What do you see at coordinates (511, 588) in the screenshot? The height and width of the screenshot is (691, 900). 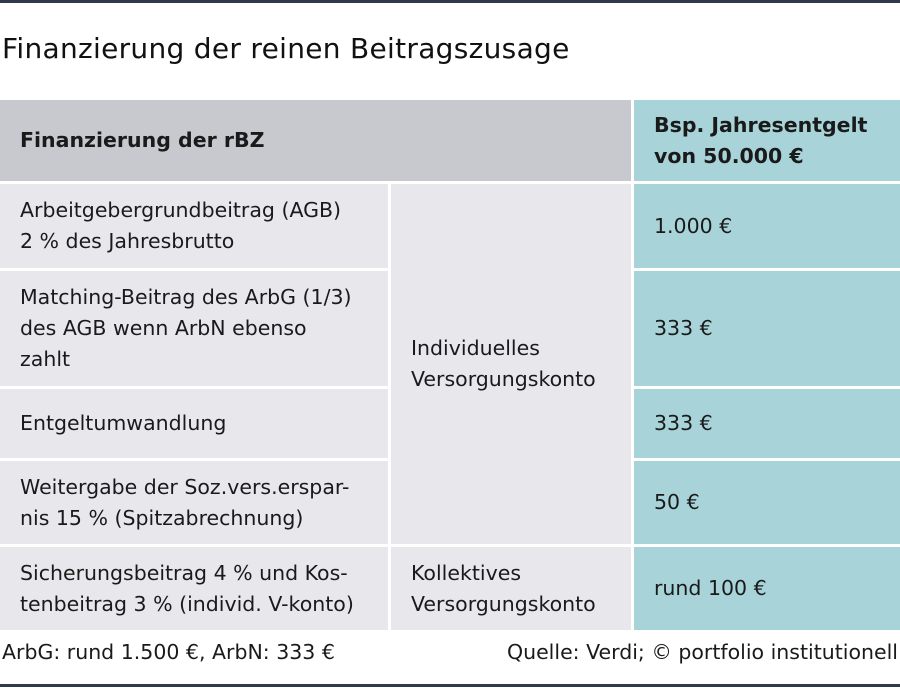 I see `group-collective-account: Kollektives Versorgungskonto` at bounding box center [511, 588].